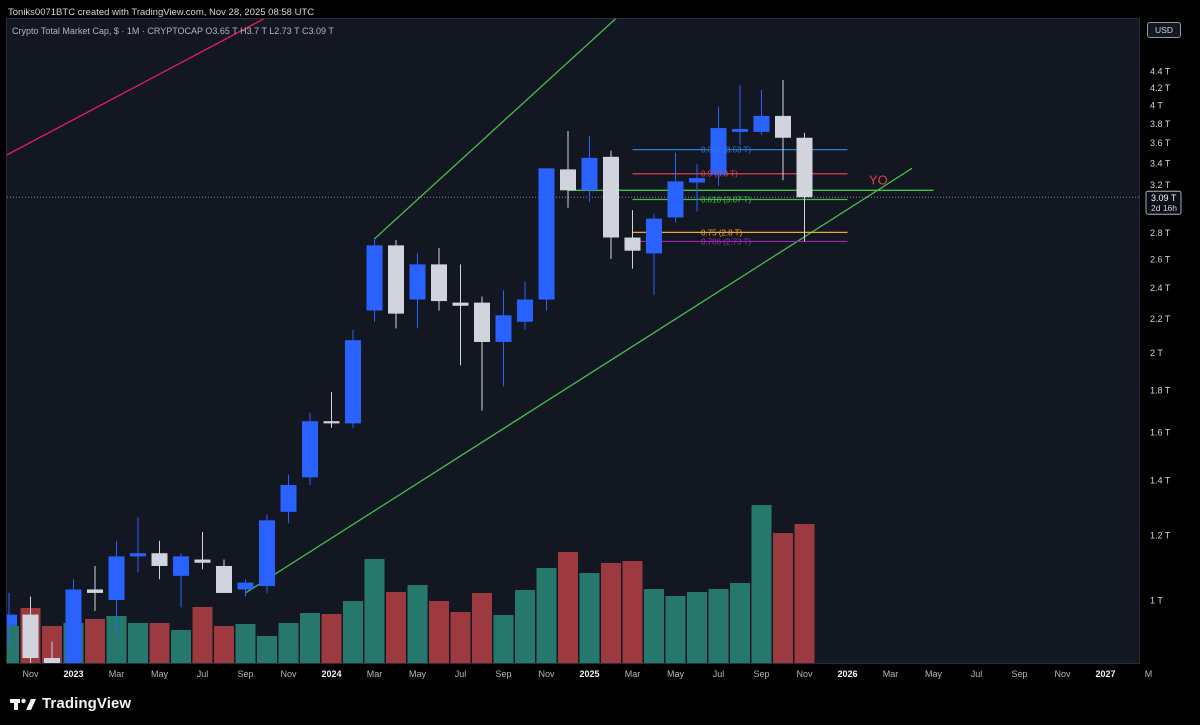 Image resolution: width=1200 pixels, height=725 pixels. Describe the element at coordinates (1160, 433) in the screenshot. I see `price-tick-label: 1.6 T` at that location.